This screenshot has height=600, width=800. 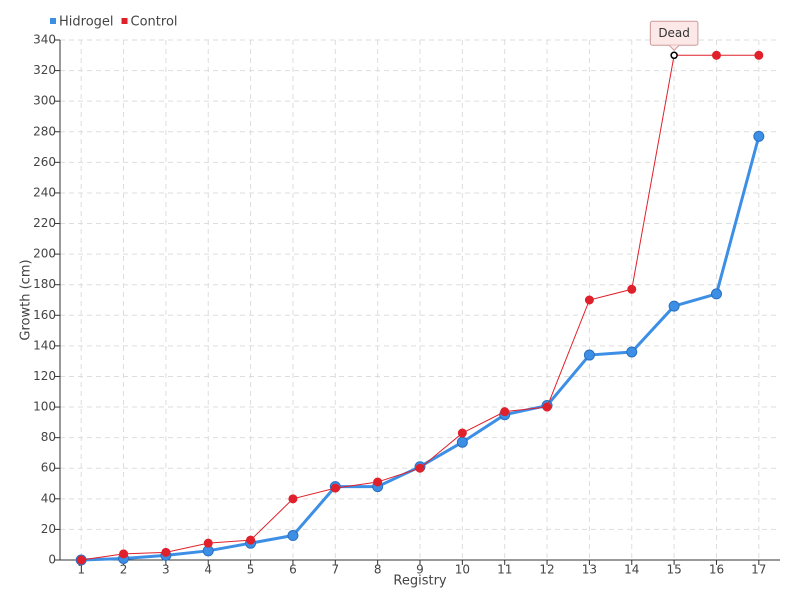 What do you see at coordinates (378, 570) in the screenshot?
I see `x-tick-label: 8` at bounding box center [378, 570].